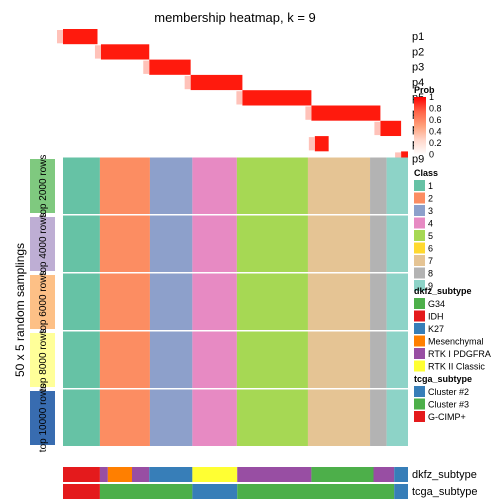  Describe the element at coordinates (459, 354) in the screenshot. I see `dkfz-legend-label: RTK I PDGFRA` at that location.